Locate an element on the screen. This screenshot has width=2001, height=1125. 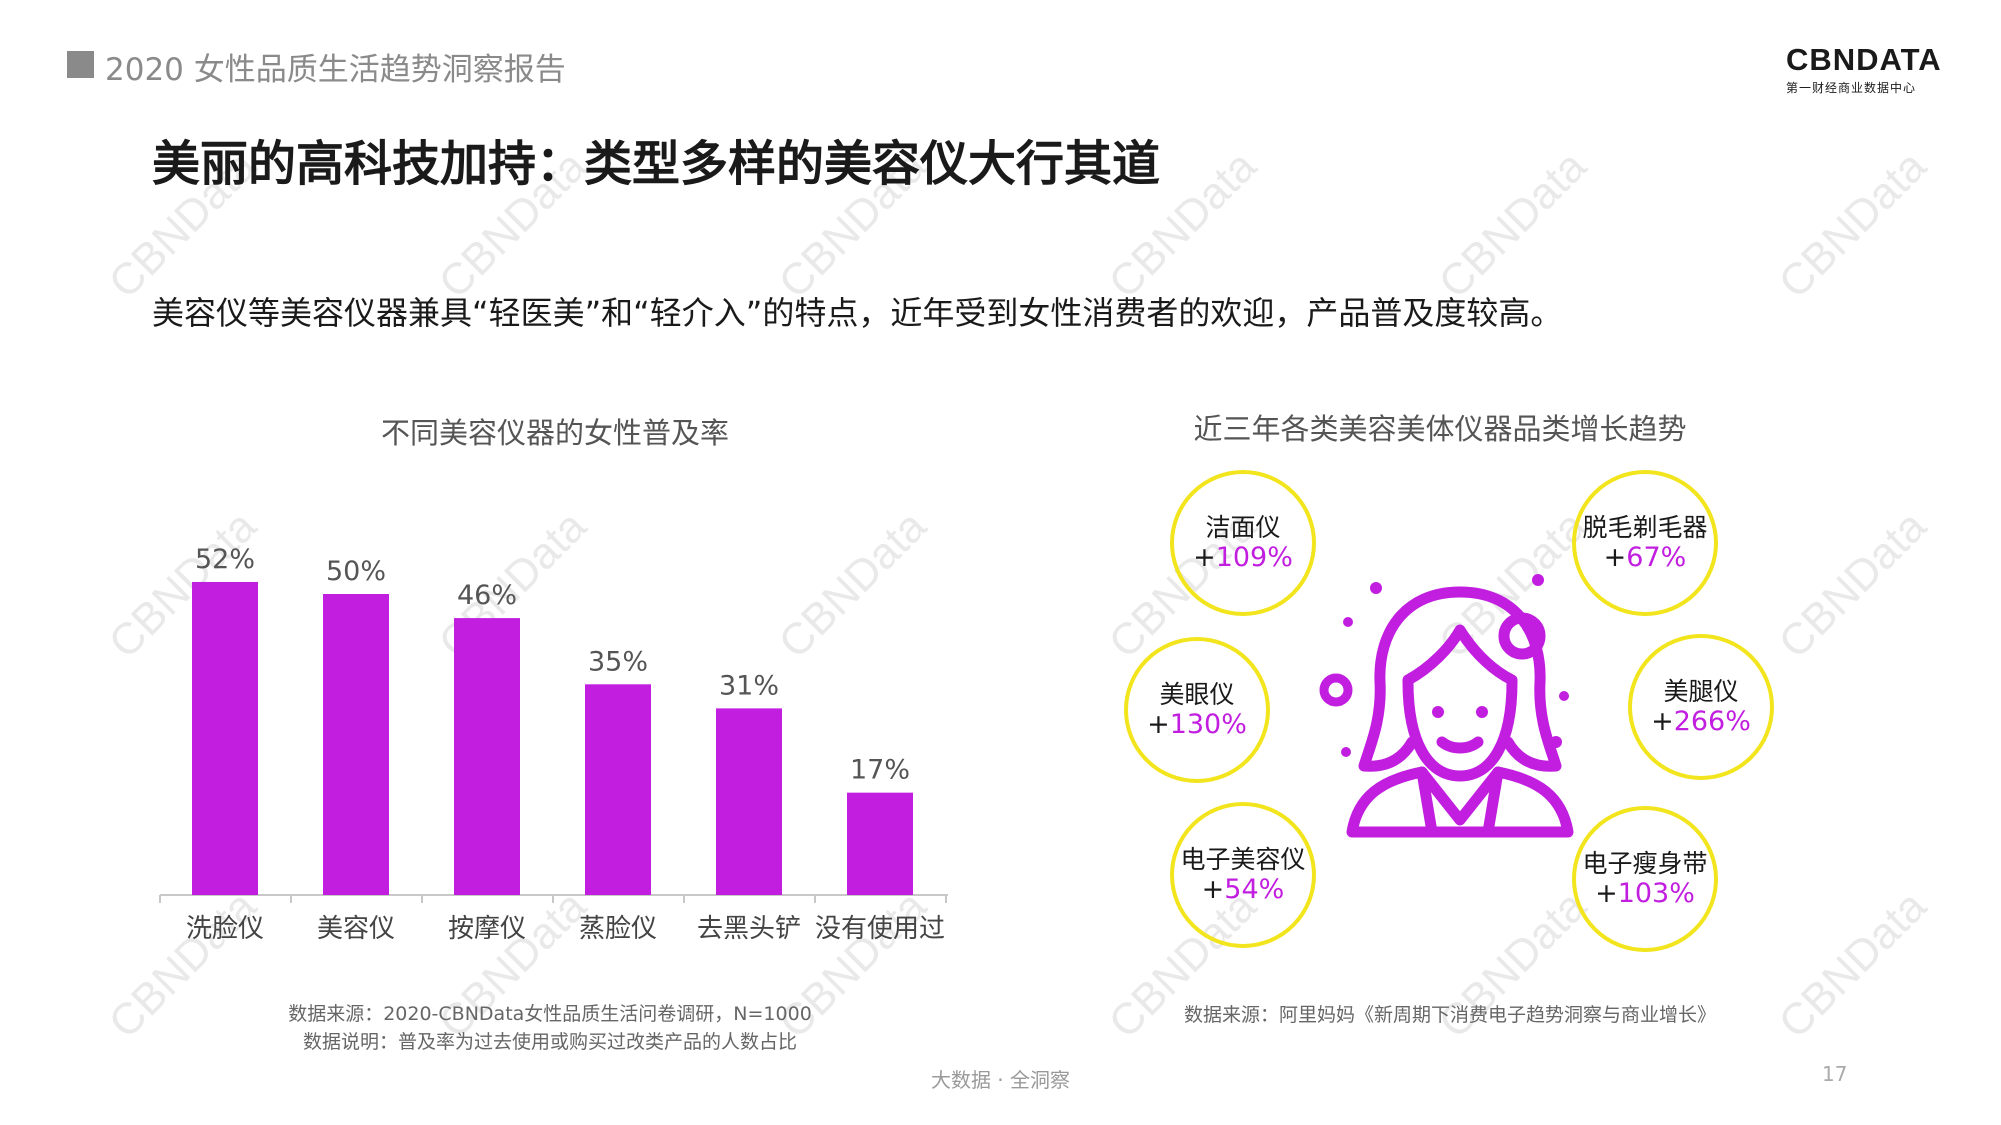
bubble-slimming-belt: 电子瘦身带 +103% is located at coordinates (1645, 879).